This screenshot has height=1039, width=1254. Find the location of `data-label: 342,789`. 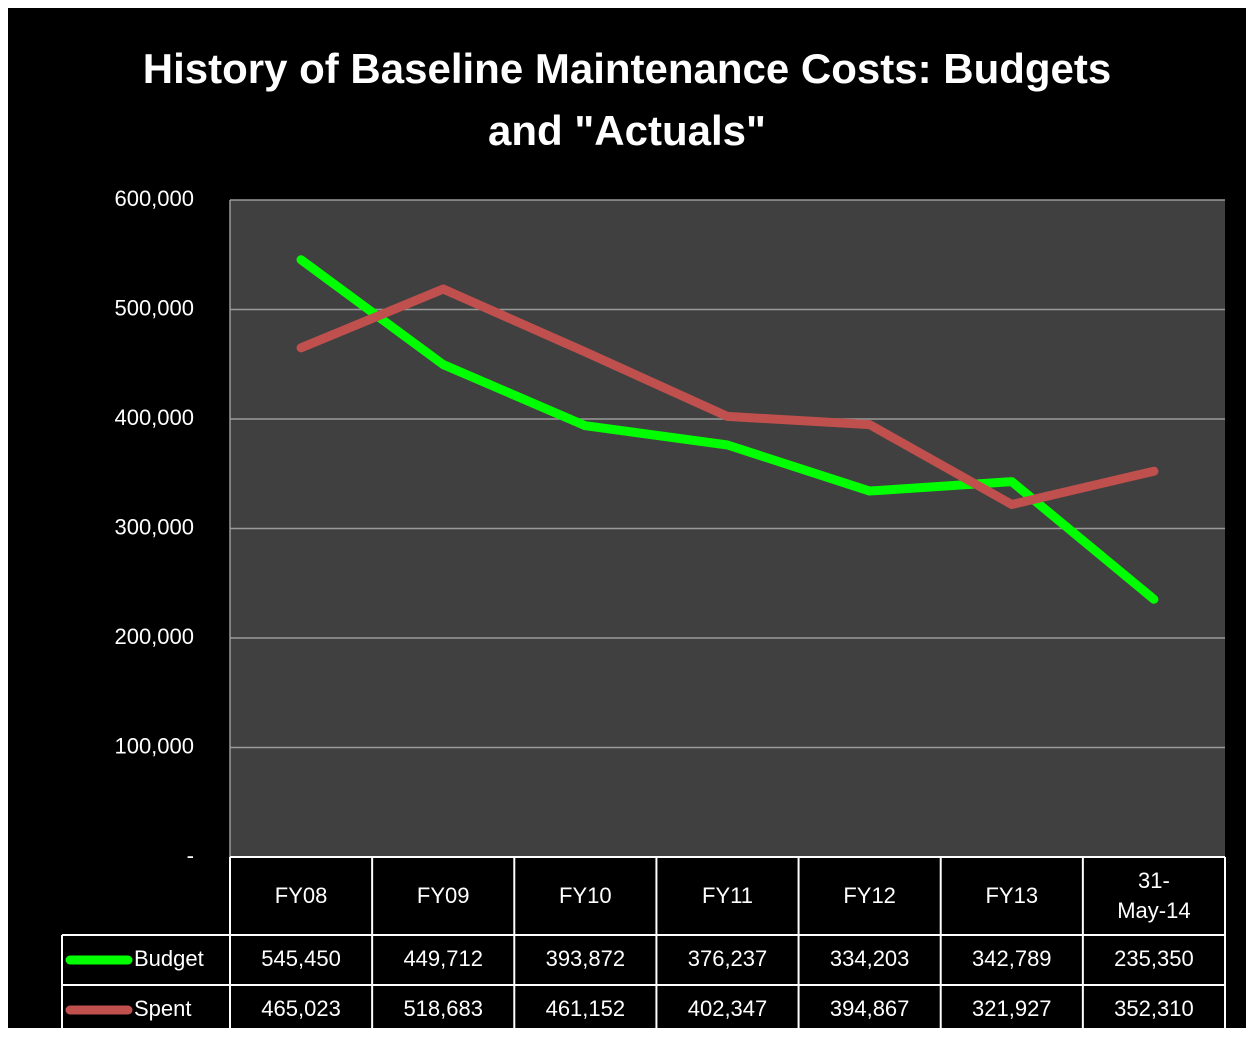

data-label: 342,789 is located at coordinates (1012, 958).